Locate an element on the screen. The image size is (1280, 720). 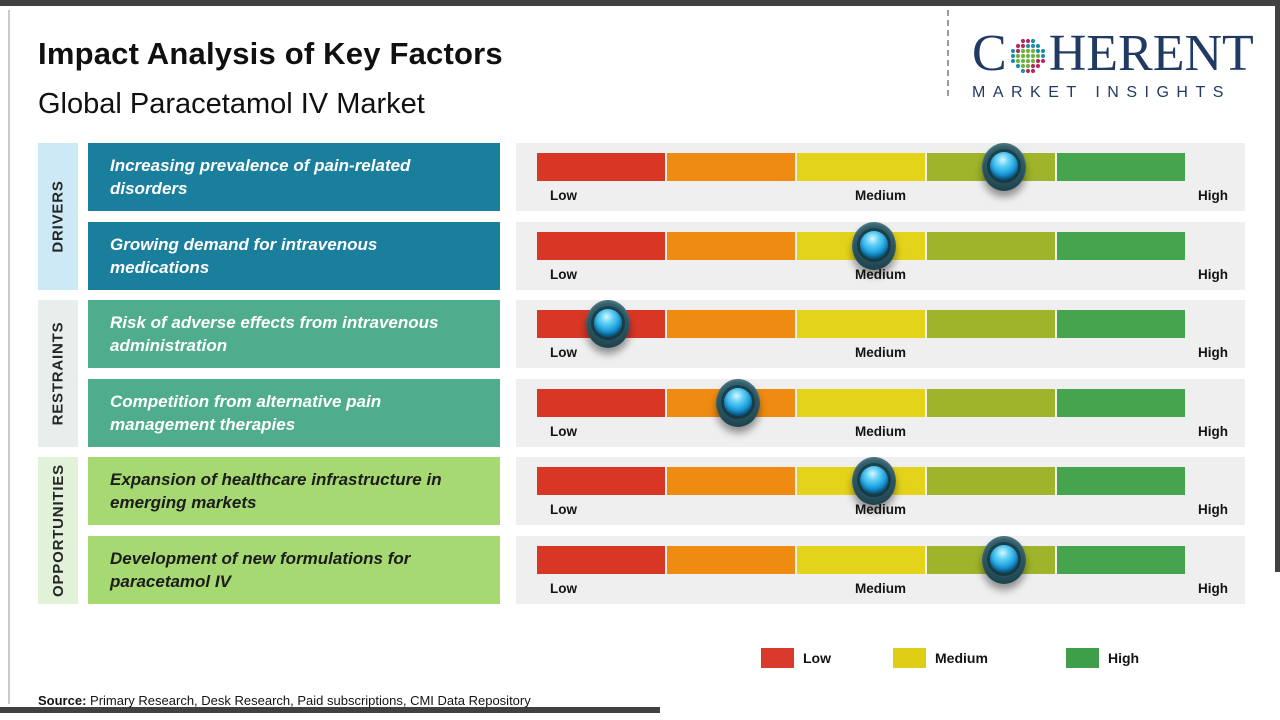
brand-letters-rest: HERENT is located at coordinates (1151, 53).